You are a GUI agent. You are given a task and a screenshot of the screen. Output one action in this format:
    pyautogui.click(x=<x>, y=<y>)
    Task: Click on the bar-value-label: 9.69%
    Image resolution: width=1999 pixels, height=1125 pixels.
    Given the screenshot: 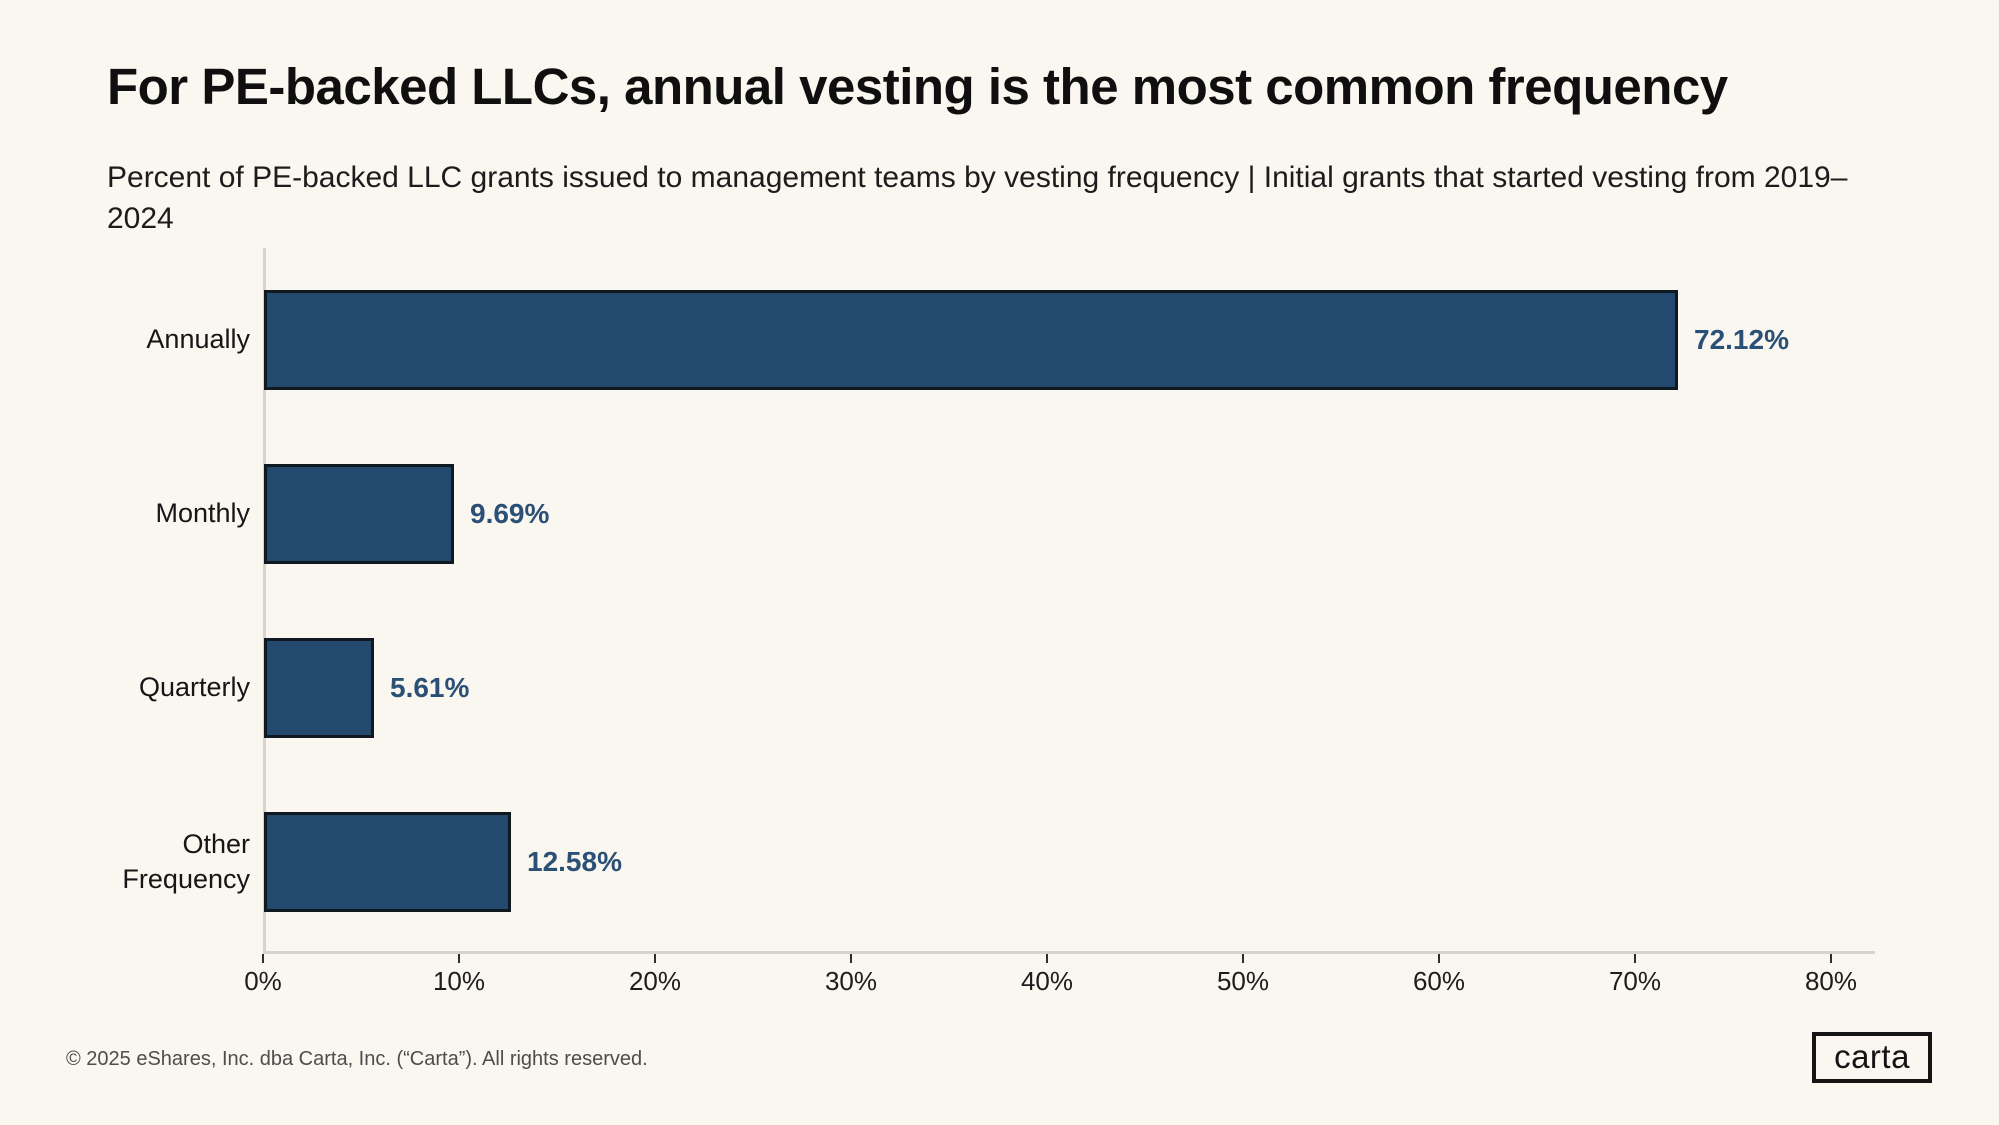 What is the action you would take?
    pyautogui.click(x=510, y=513)
    